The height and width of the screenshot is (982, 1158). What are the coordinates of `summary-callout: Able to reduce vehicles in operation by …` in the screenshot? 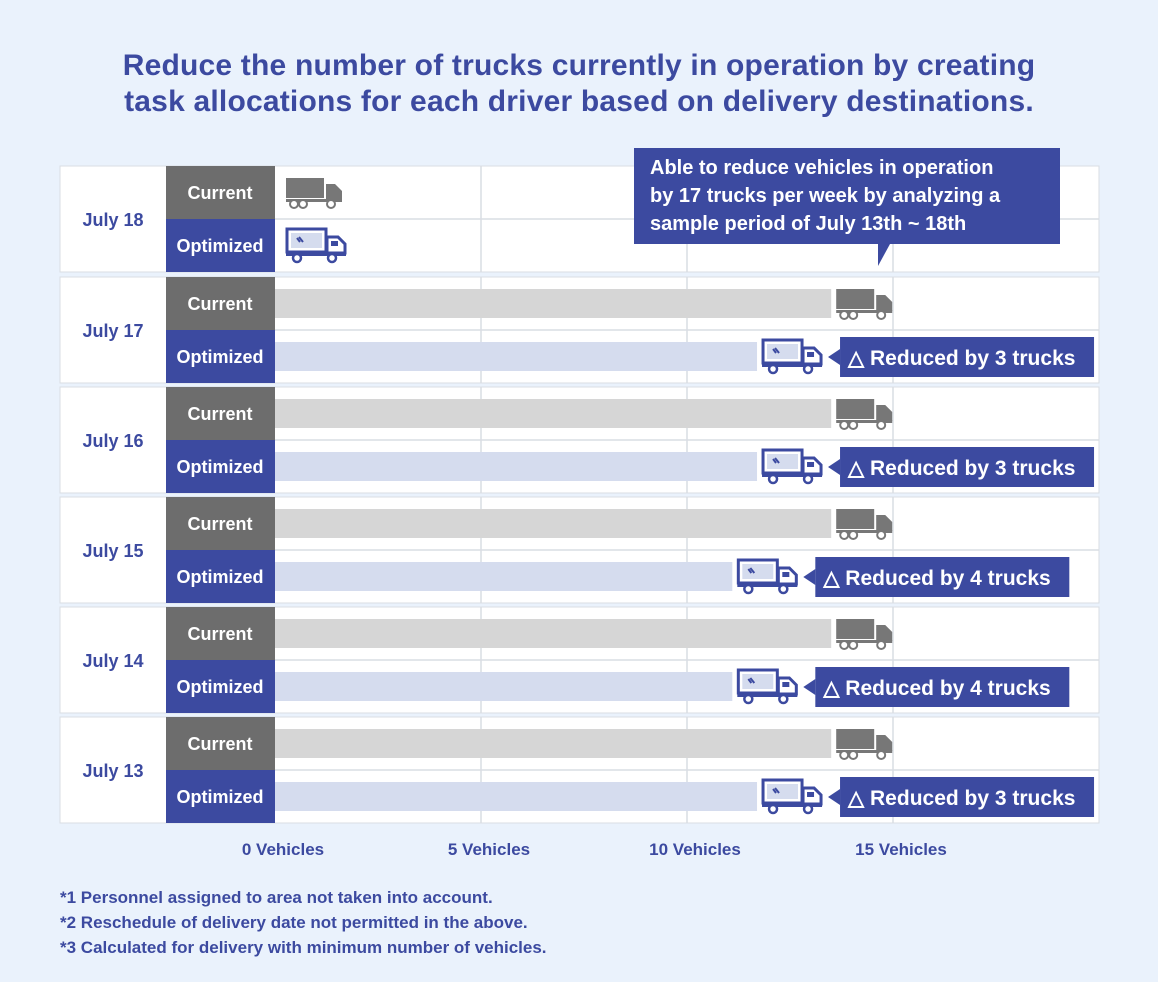 It's located at (847, 196).